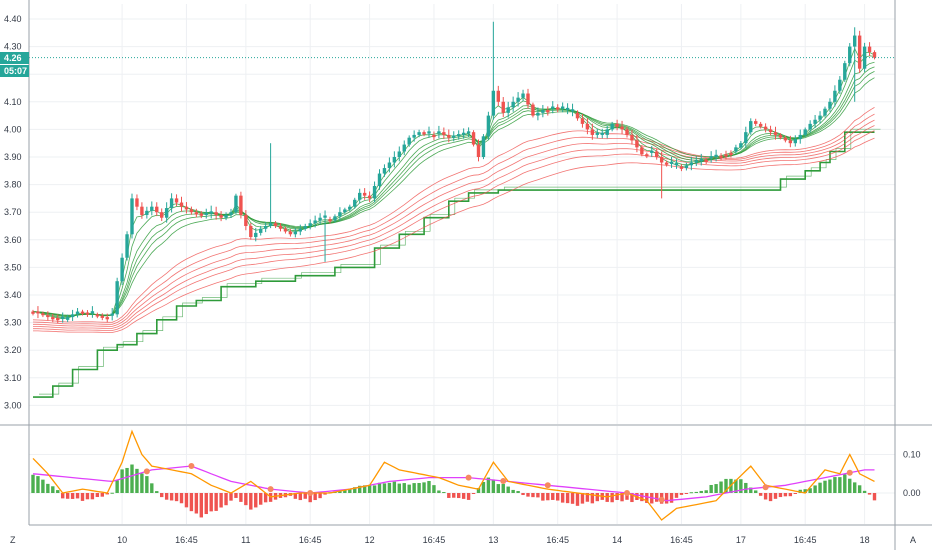 The width and height of the screenshot is (932, 550). What do you see at coordinates (912, 474) in the screenshot?
I see `oscillator-scale: 0.10 0.00` at bounding box center [912, 474].